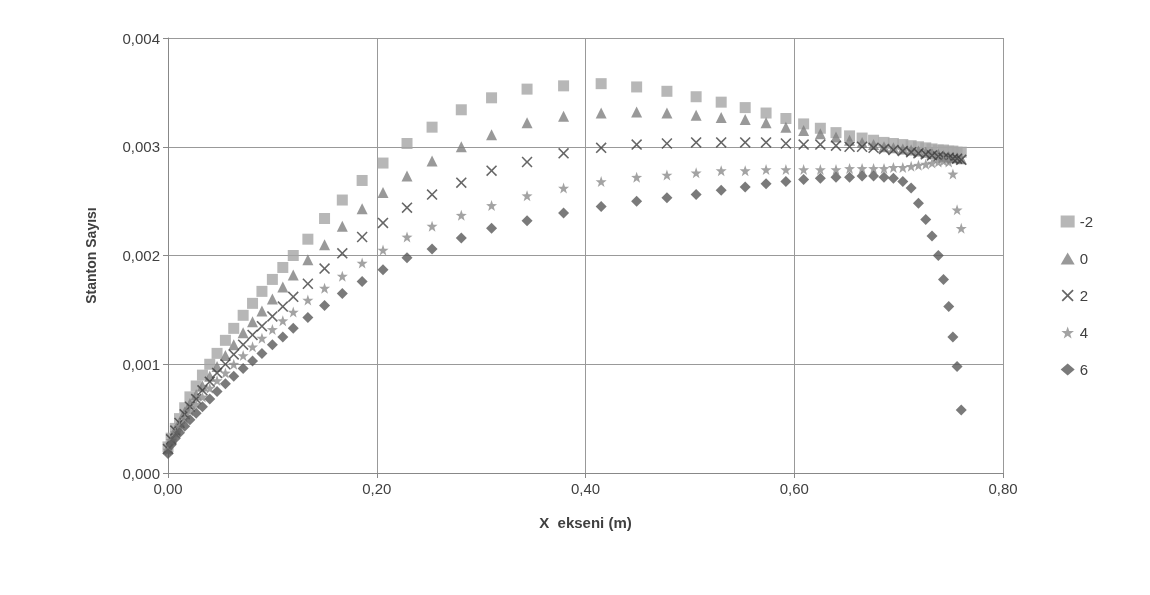 This screenshot has height=595, width=1150. Describe the element at coordinates (91, 255) in the screenshot. I see `y-axis-title: Stanton Sayısı` at that location.